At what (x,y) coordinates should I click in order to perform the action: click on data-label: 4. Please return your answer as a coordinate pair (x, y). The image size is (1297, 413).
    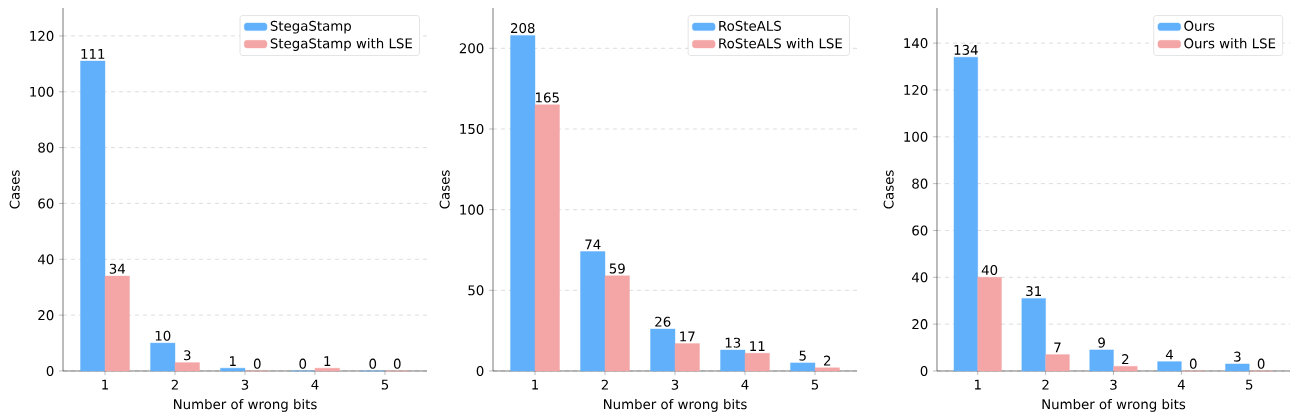
    Looking at the image, I should click on (1169, 354).